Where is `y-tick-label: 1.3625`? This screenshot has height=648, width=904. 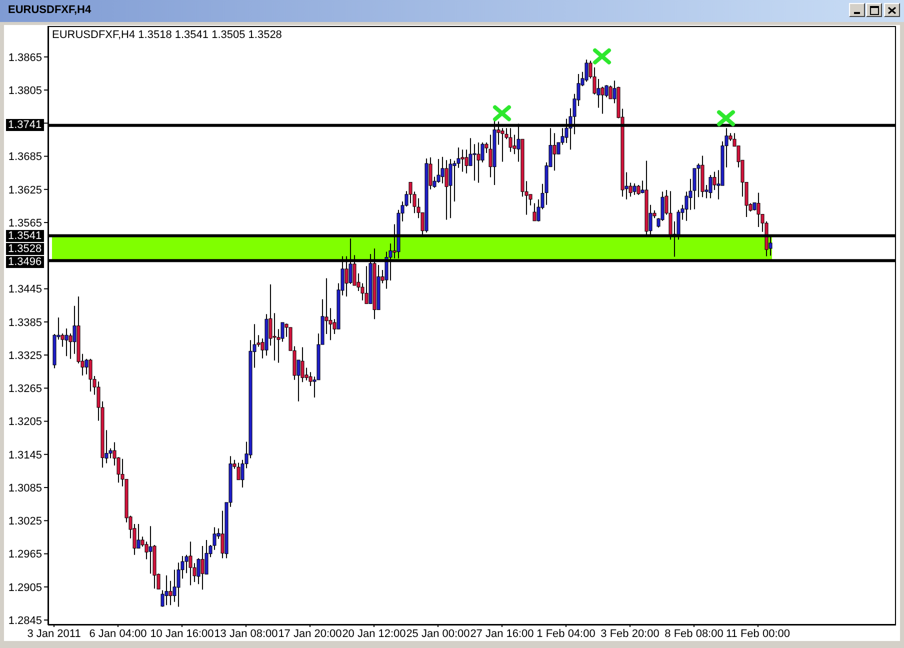 y-tick-label: 1.3625 is located at coordinates (25, 190).